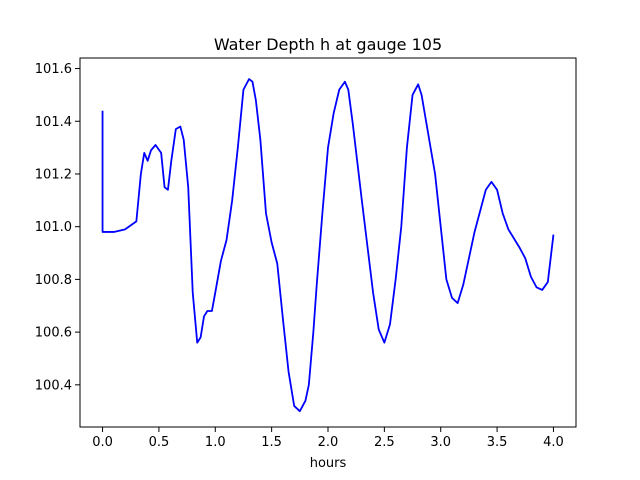 The width and height of the screenshot is (640, 480). I want to click on y-tick-label: 100.4, so click(53, 385).